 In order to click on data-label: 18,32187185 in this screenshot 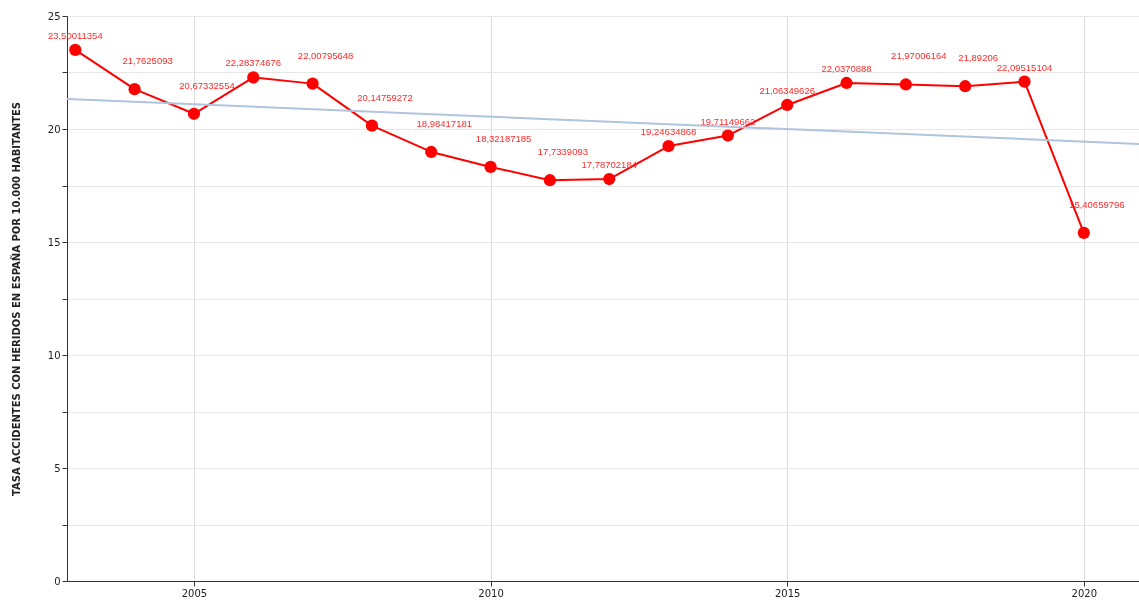, I will do `click(503, 138)`.